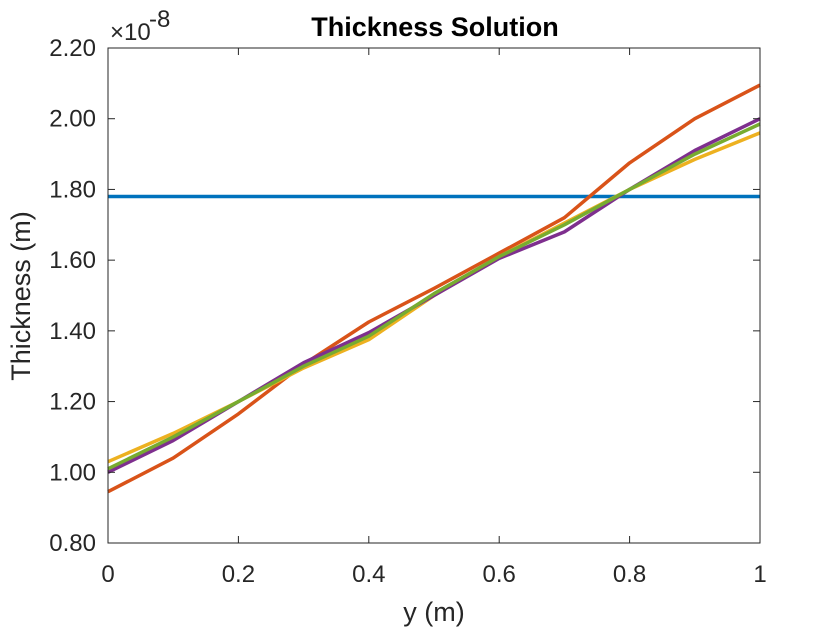 This screenshot has height=630, width=840. What do you see at coordinates (629, 574) in the screenshot?
I see `x-tick-label: 0.8` at bounding box center [629, 574].